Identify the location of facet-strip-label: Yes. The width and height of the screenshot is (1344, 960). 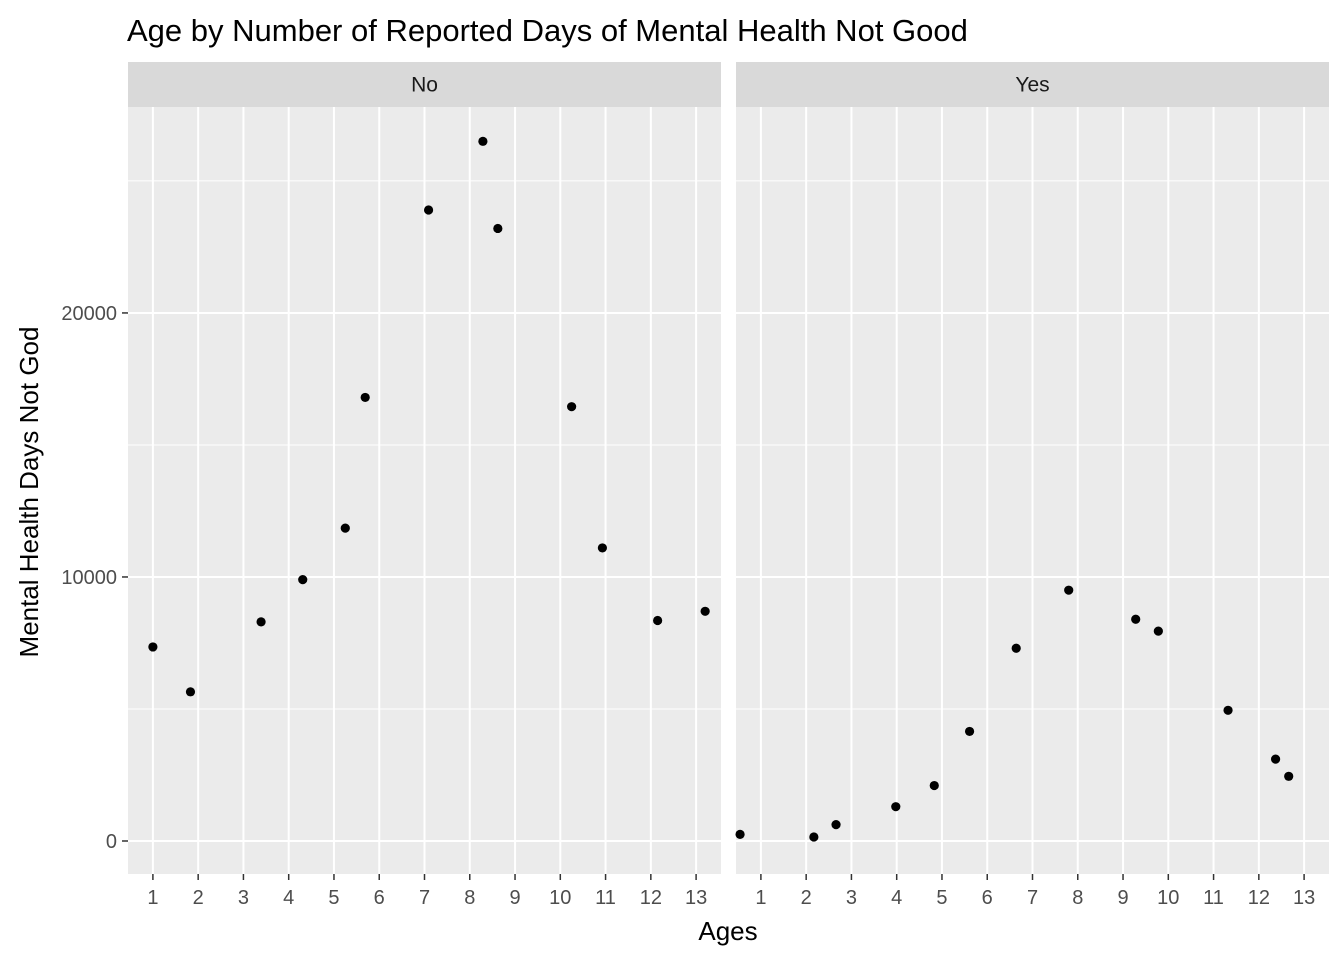
(1032, 85).